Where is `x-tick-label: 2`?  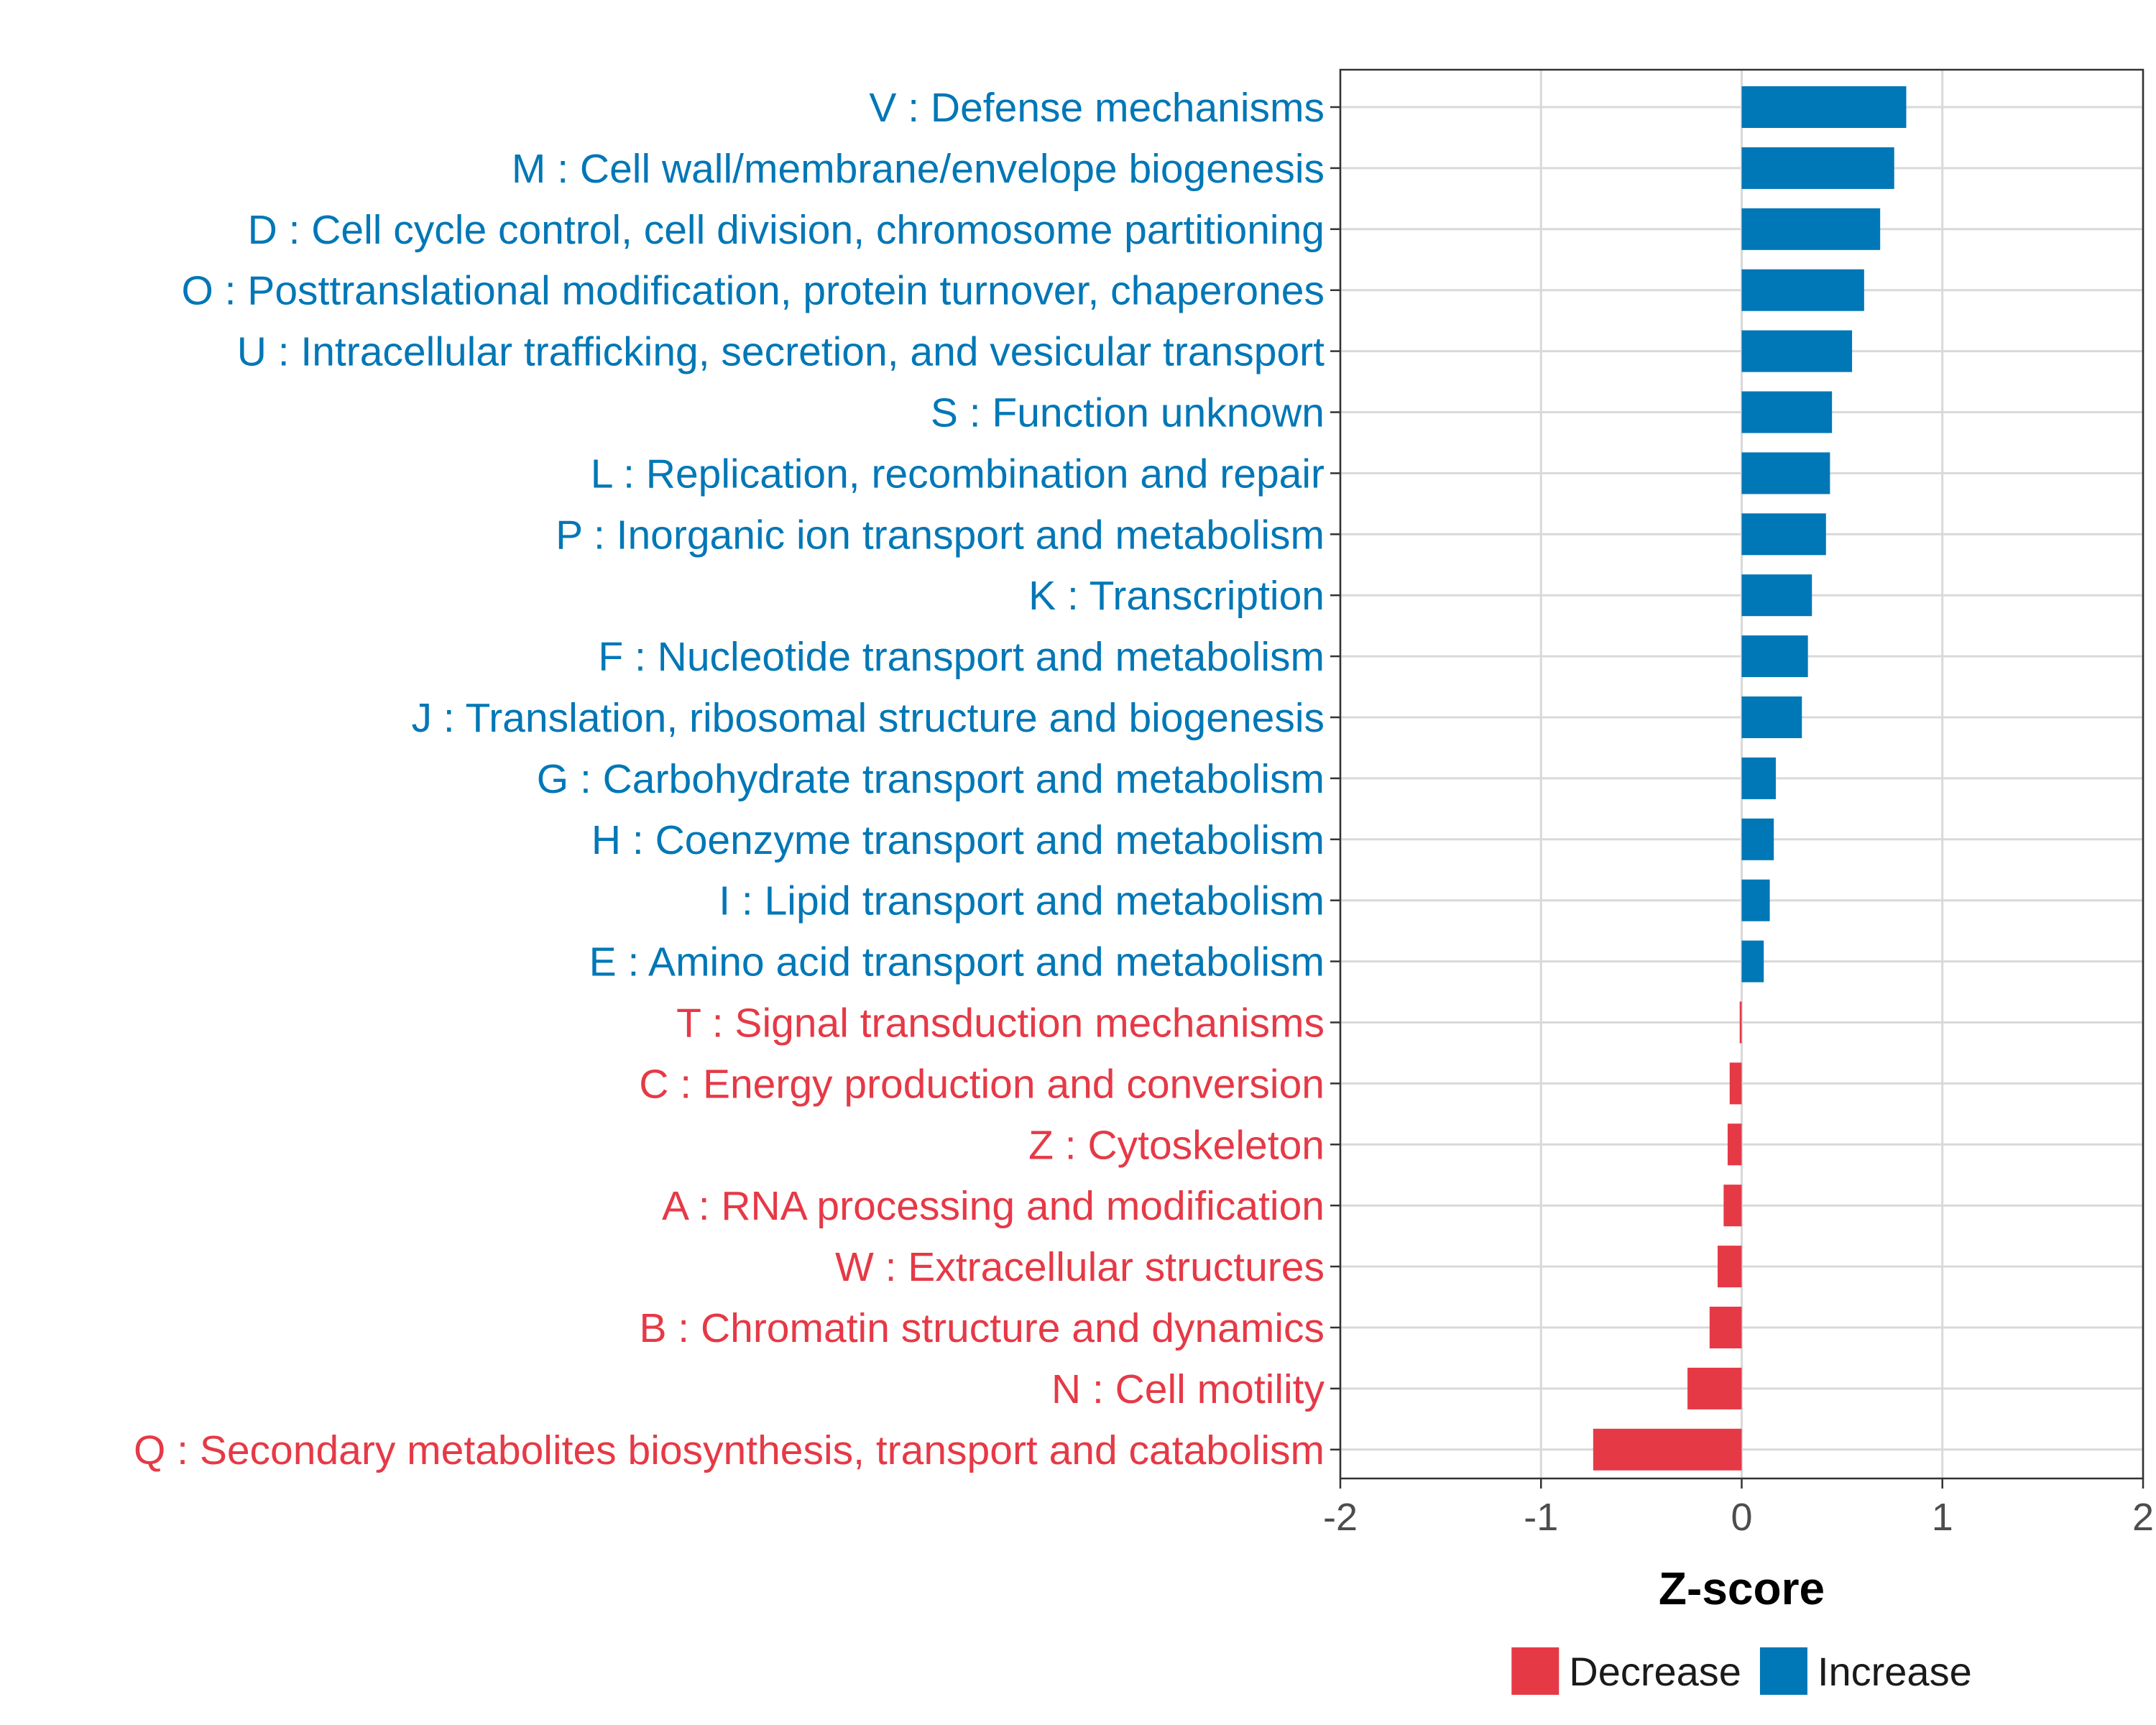 x-tick-label: 2 is located at coordinates (2143, 1517).